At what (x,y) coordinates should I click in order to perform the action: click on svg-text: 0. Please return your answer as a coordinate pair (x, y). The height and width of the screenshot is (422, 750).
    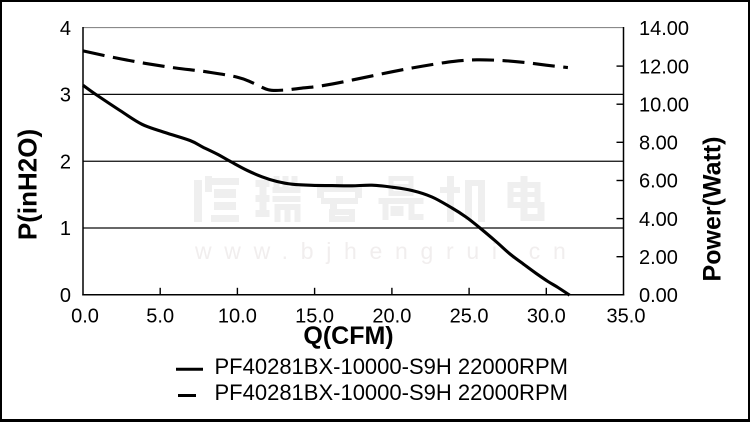
    Looking at the image, I should click on (65, 296).